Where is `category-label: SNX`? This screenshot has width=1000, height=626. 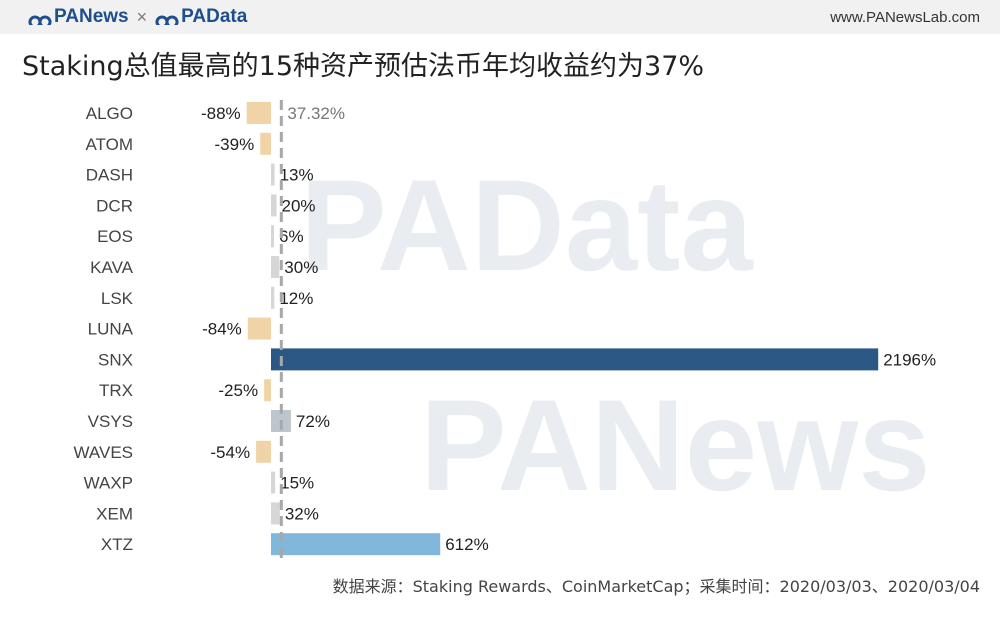 category-label: SNX is located at coordinates (115, 359).